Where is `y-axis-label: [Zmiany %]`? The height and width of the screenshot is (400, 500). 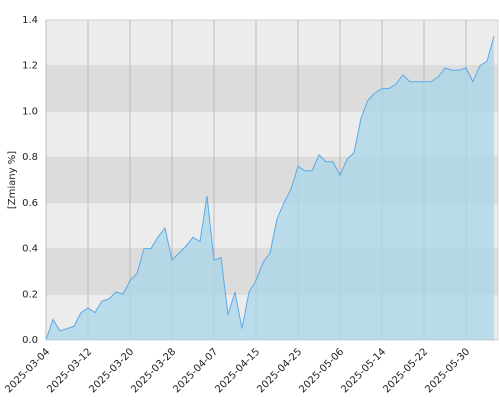 y-axis-label: [Zmiany %] is located at coordinates (12, 180).